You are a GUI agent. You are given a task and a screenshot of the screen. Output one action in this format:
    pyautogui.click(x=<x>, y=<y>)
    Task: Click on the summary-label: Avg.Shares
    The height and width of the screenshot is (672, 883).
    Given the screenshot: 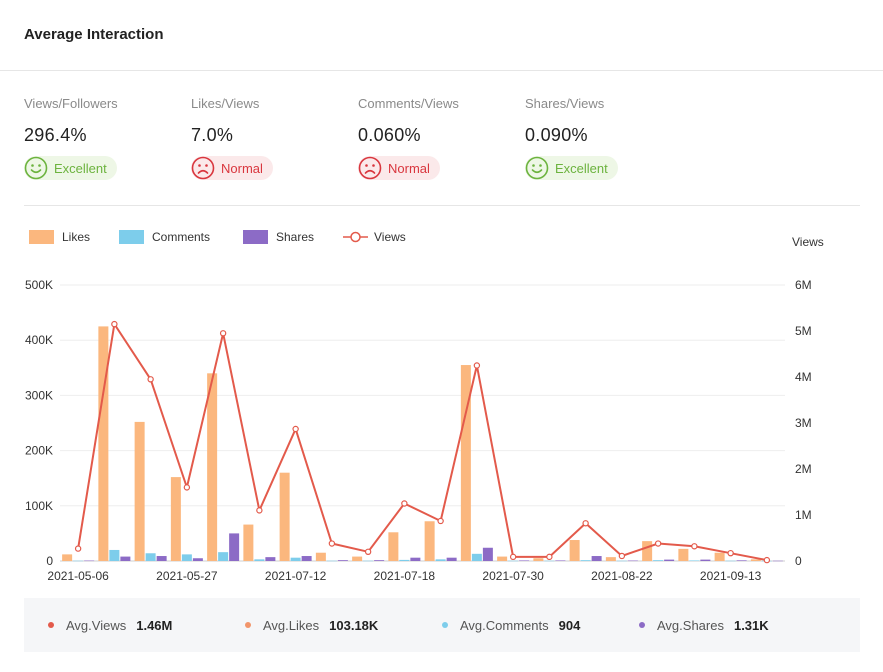 What is the action you would take?
    pyautogui.click(x=690, y=625)
    